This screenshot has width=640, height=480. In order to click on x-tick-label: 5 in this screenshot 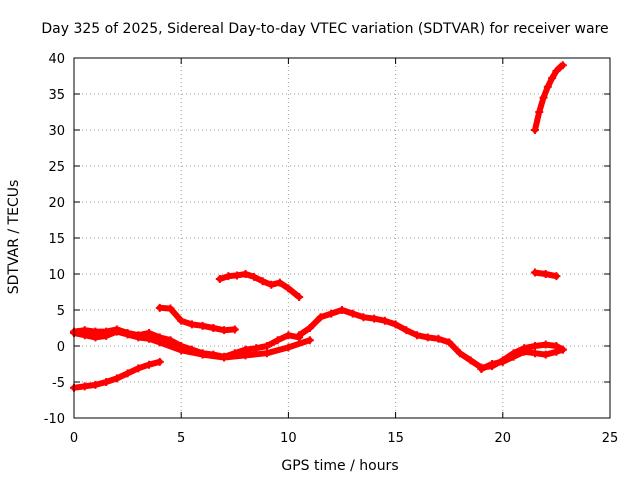, I will do `click(181, 438)`.